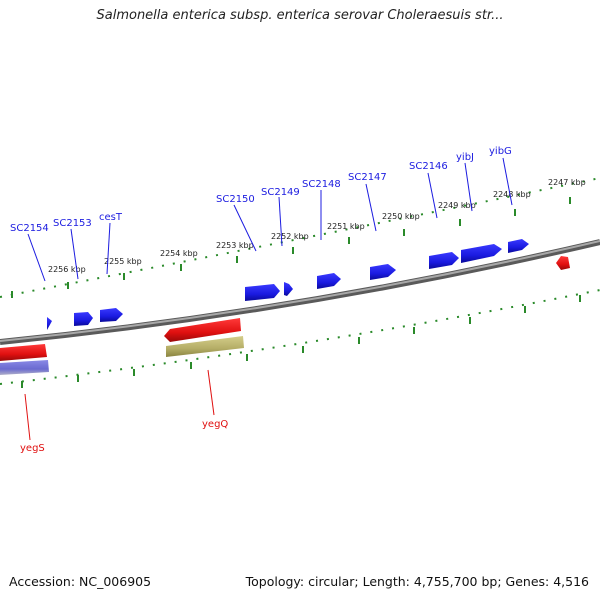  What do you see at coordinates (202, 330) in the screenshot?
I see `gene-yegq` at bounding box center [202, 330].